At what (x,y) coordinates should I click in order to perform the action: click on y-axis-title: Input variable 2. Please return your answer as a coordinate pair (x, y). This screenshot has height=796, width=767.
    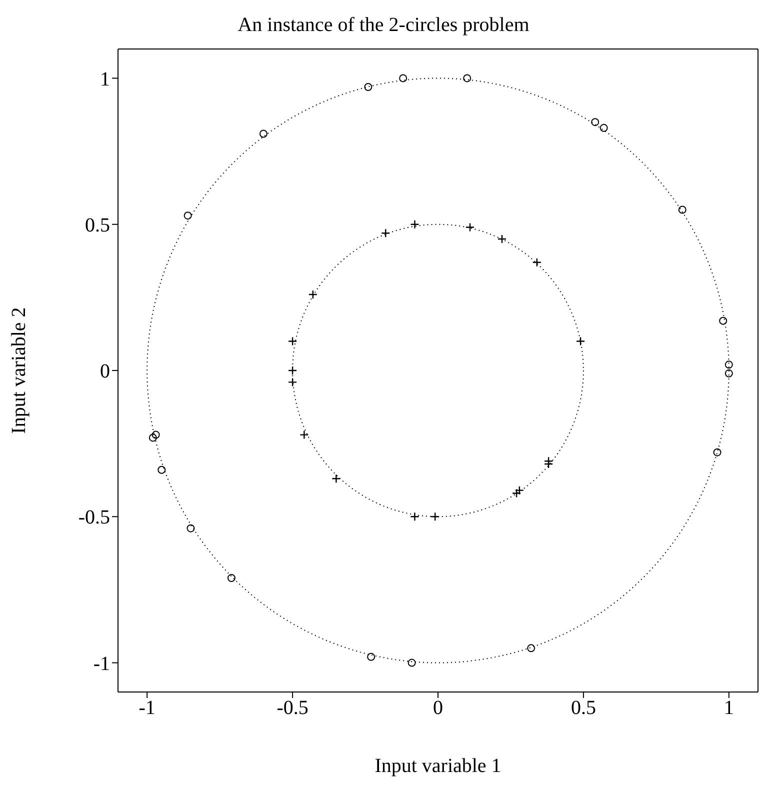
    Looking at the image, I should click on (19, 370).